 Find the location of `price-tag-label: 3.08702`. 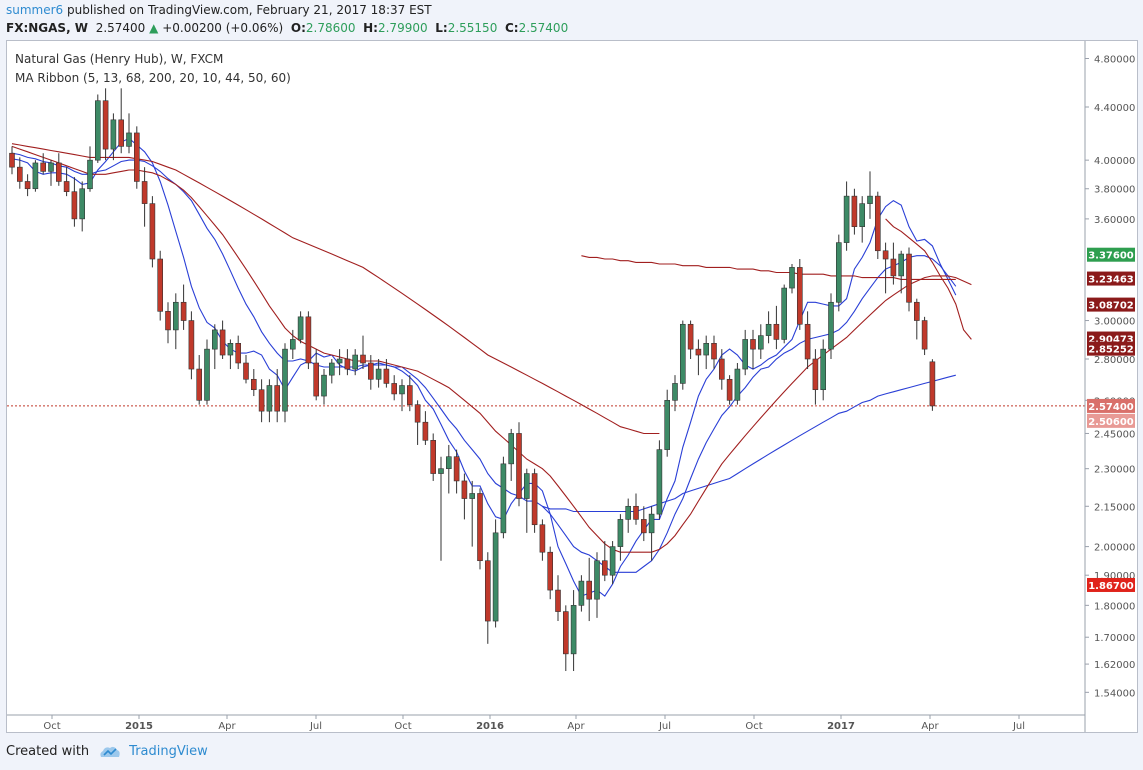

price-tag-label: 3.08702 is located at coordinates (1111, 306).